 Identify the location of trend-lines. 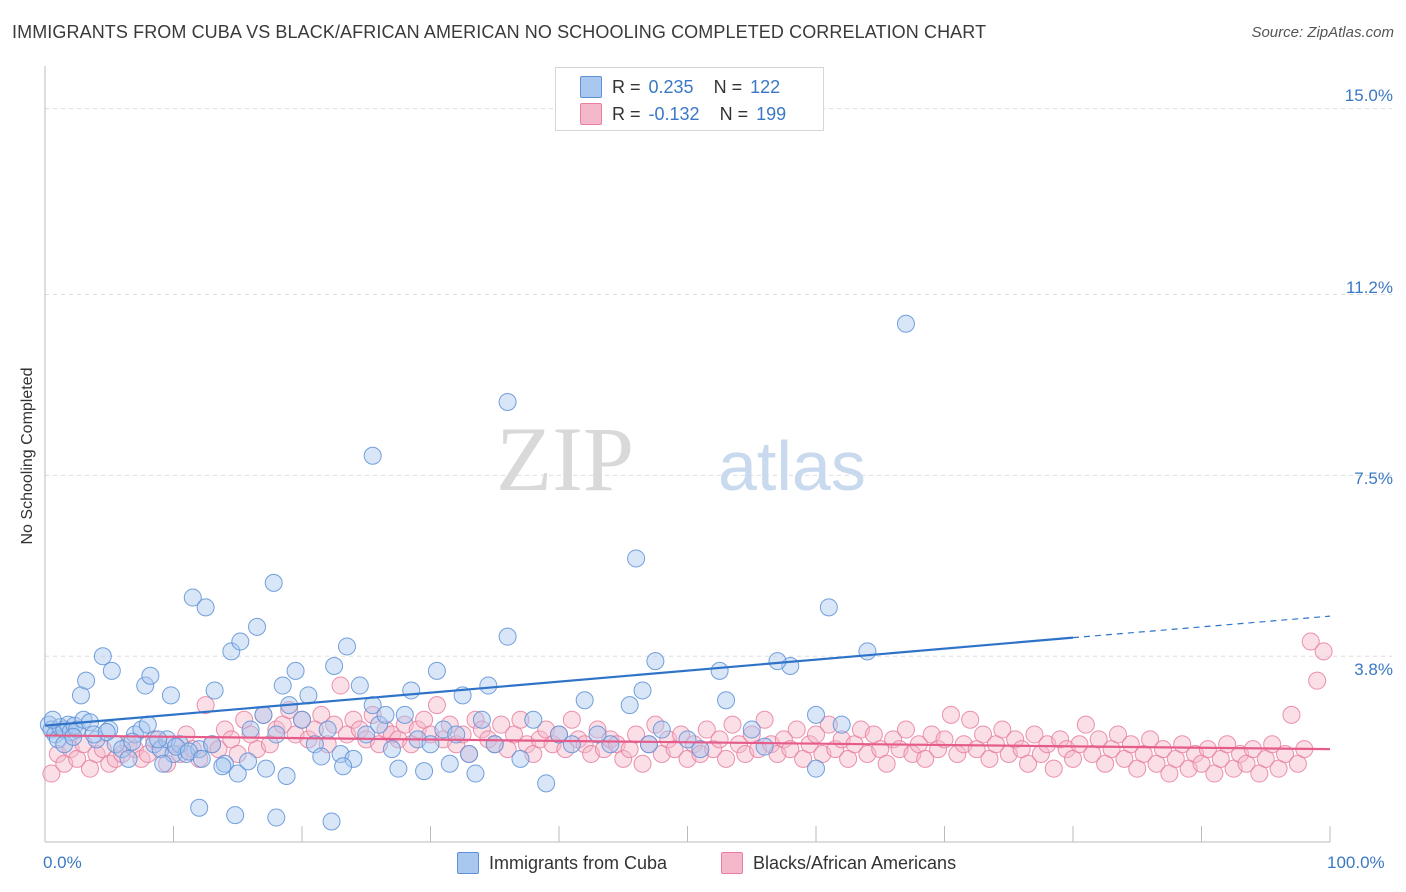
(687, 683).